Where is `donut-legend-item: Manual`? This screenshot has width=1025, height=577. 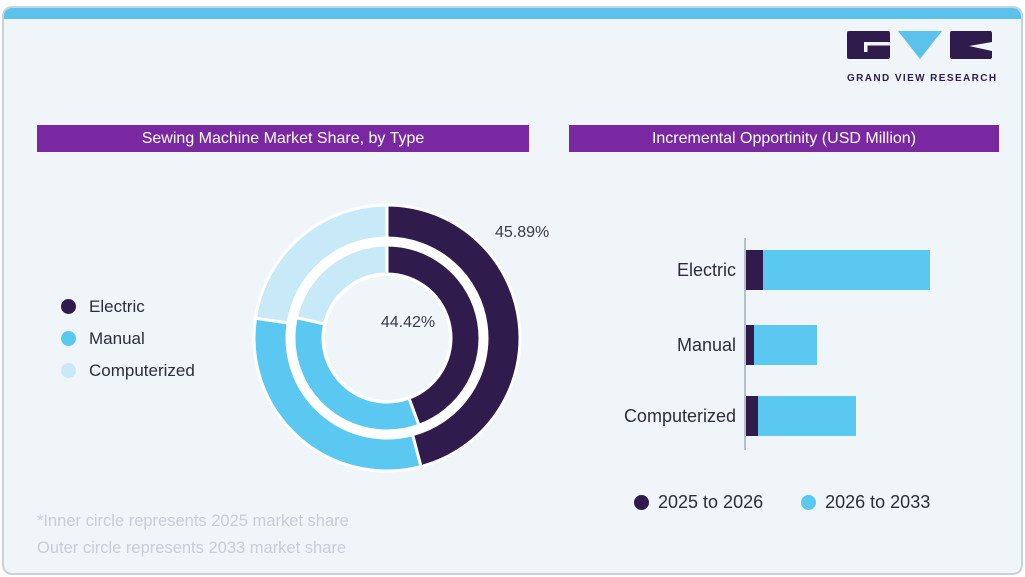
donut-legend-item: Manual is located at coordinates (128, 338).